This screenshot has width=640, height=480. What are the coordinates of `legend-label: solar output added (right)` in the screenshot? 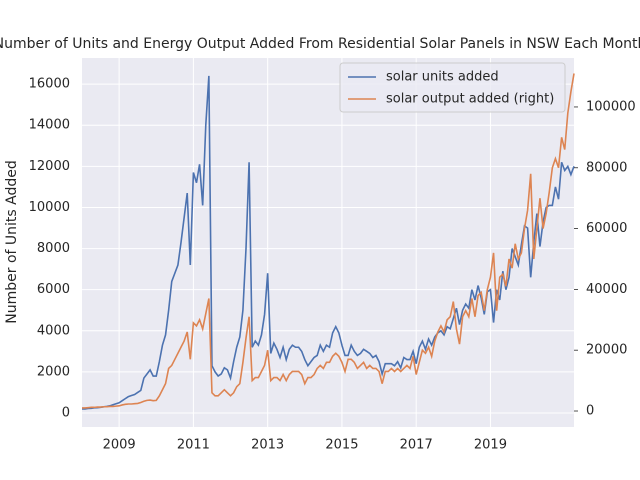 It's located at (470, 99).